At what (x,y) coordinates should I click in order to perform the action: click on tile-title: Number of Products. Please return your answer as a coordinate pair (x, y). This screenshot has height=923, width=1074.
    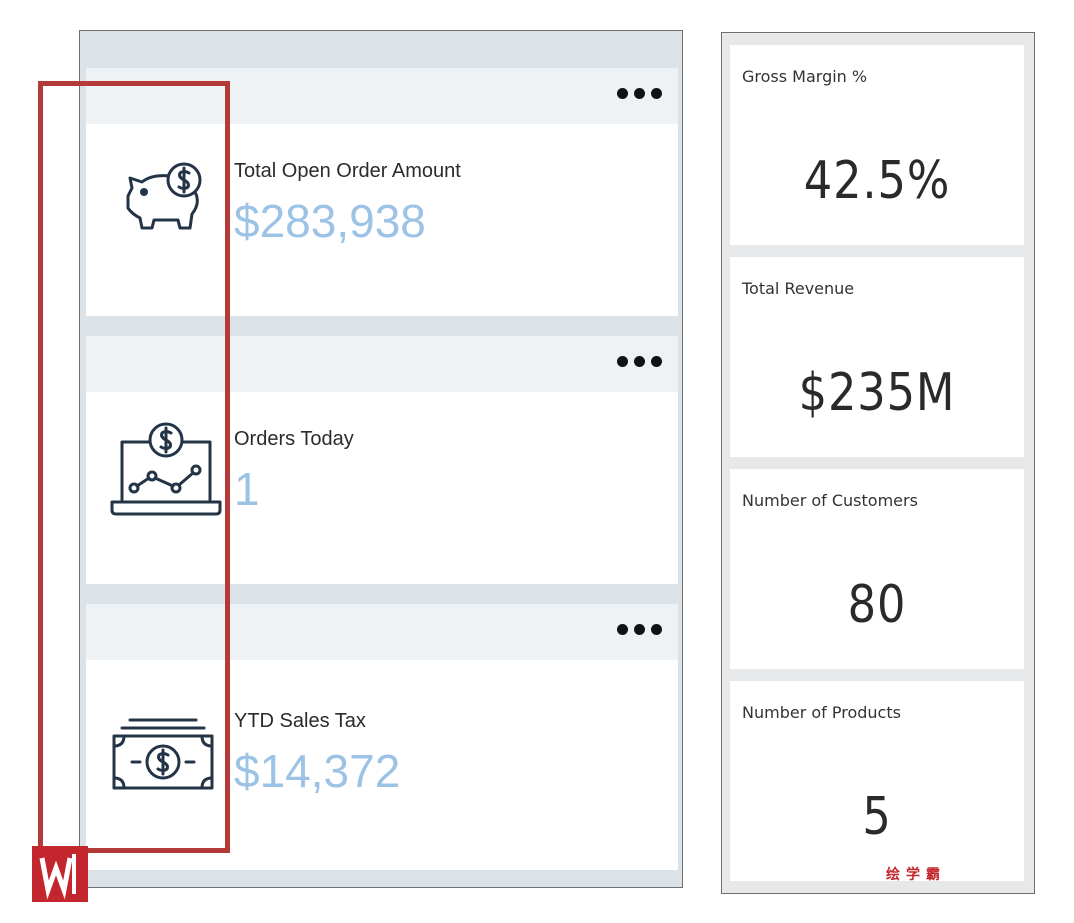
    Looking at the image, I should click on (821, 712).